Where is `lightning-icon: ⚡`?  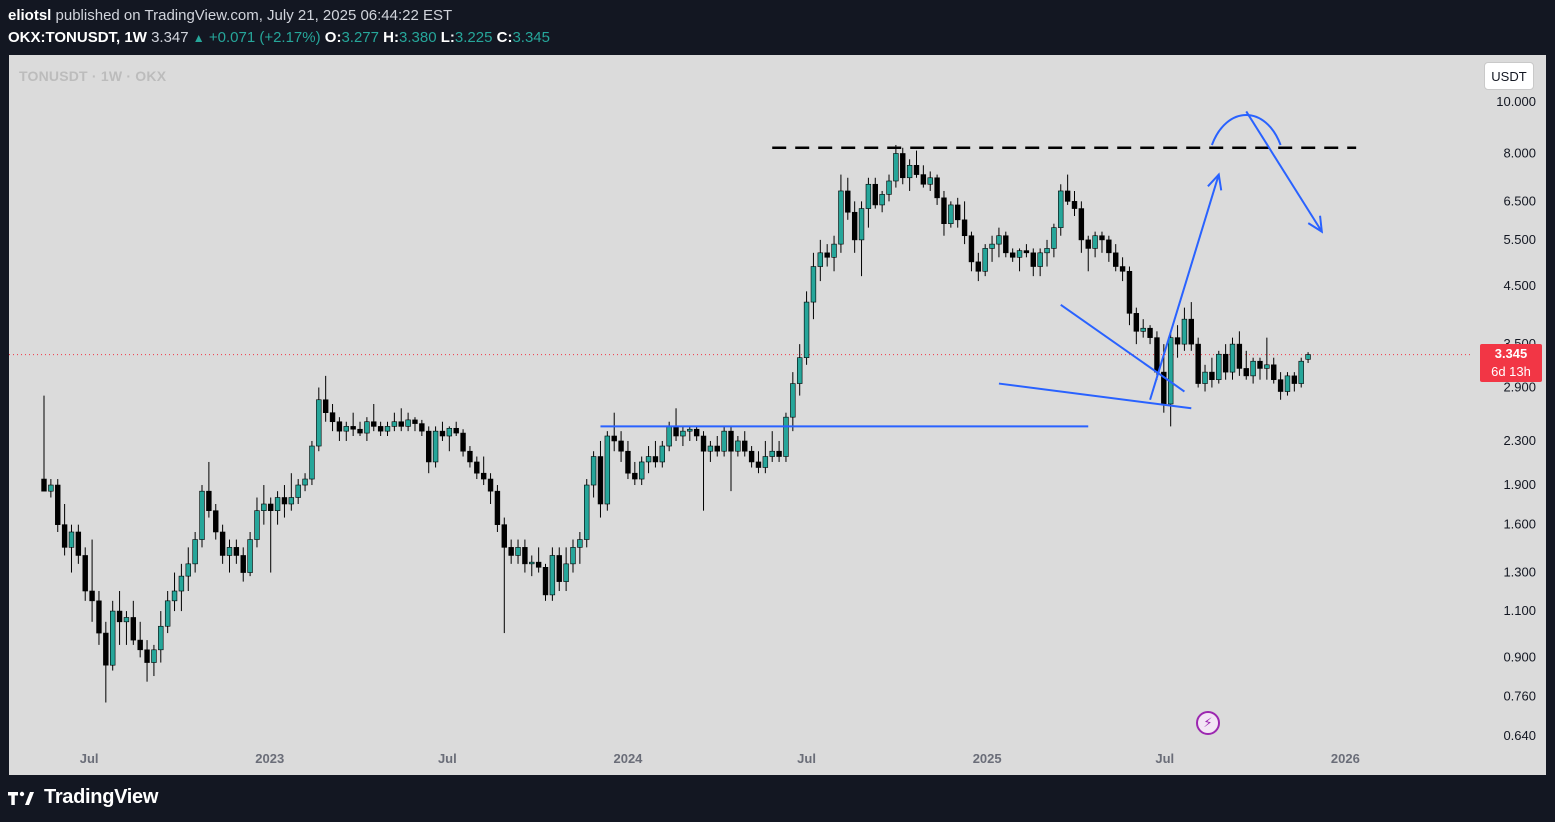 lightning-icon: ⚡ is located at coordinates (1208, 723).